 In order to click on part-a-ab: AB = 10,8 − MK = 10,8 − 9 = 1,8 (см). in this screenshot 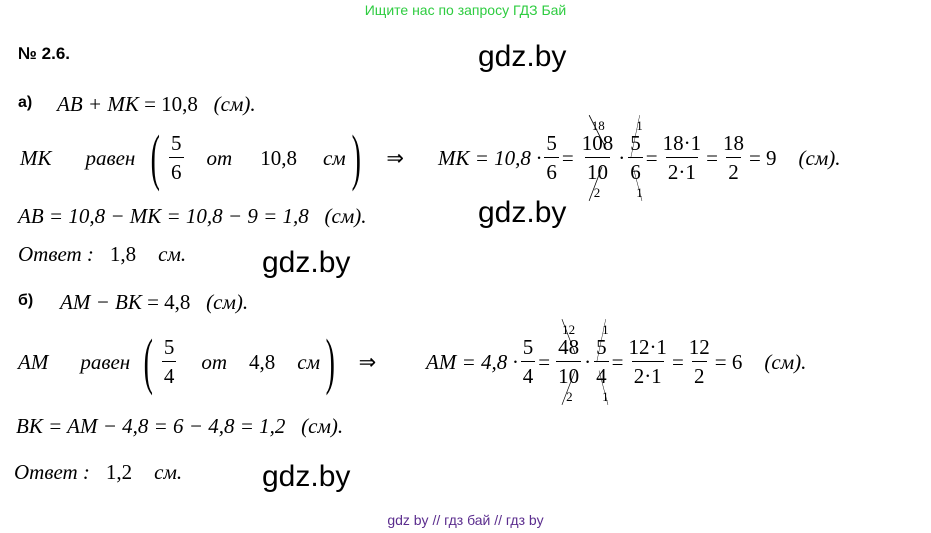, I will do `click(192, 216)`.